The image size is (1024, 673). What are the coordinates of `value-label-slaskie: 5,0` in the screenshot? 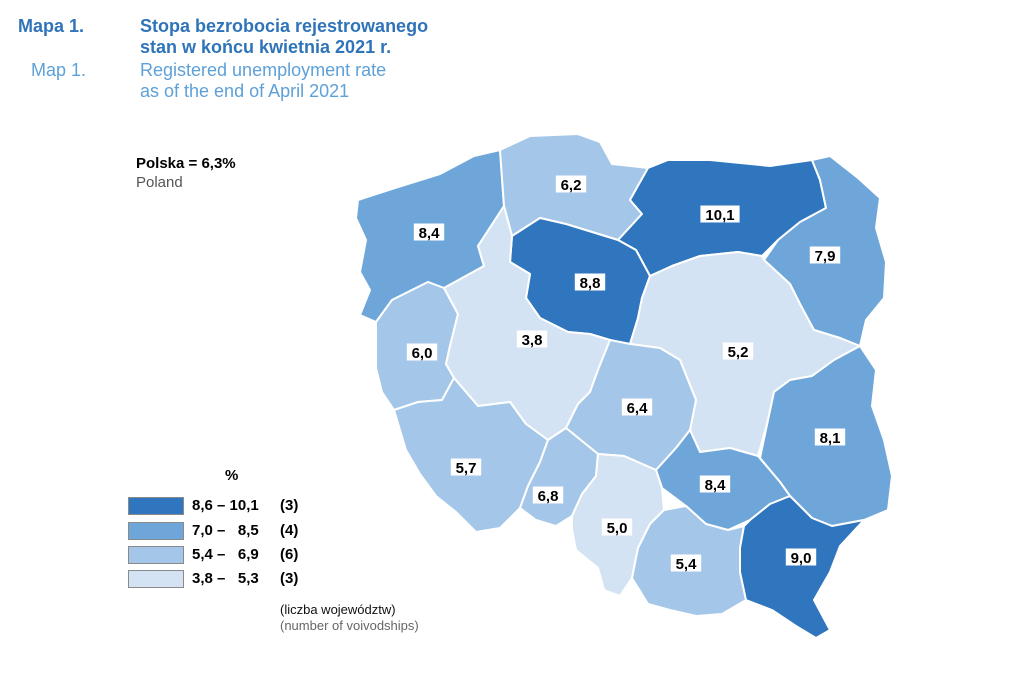 It's located at (617, 528).